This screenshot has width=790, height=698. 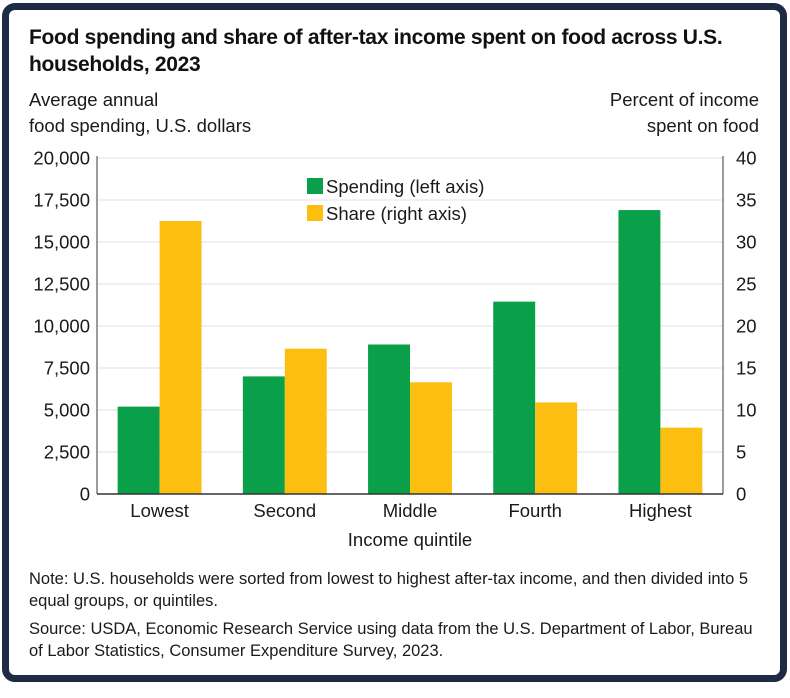 I want to click on x-axis-label: Income quintile, so click(x=410, y=539).